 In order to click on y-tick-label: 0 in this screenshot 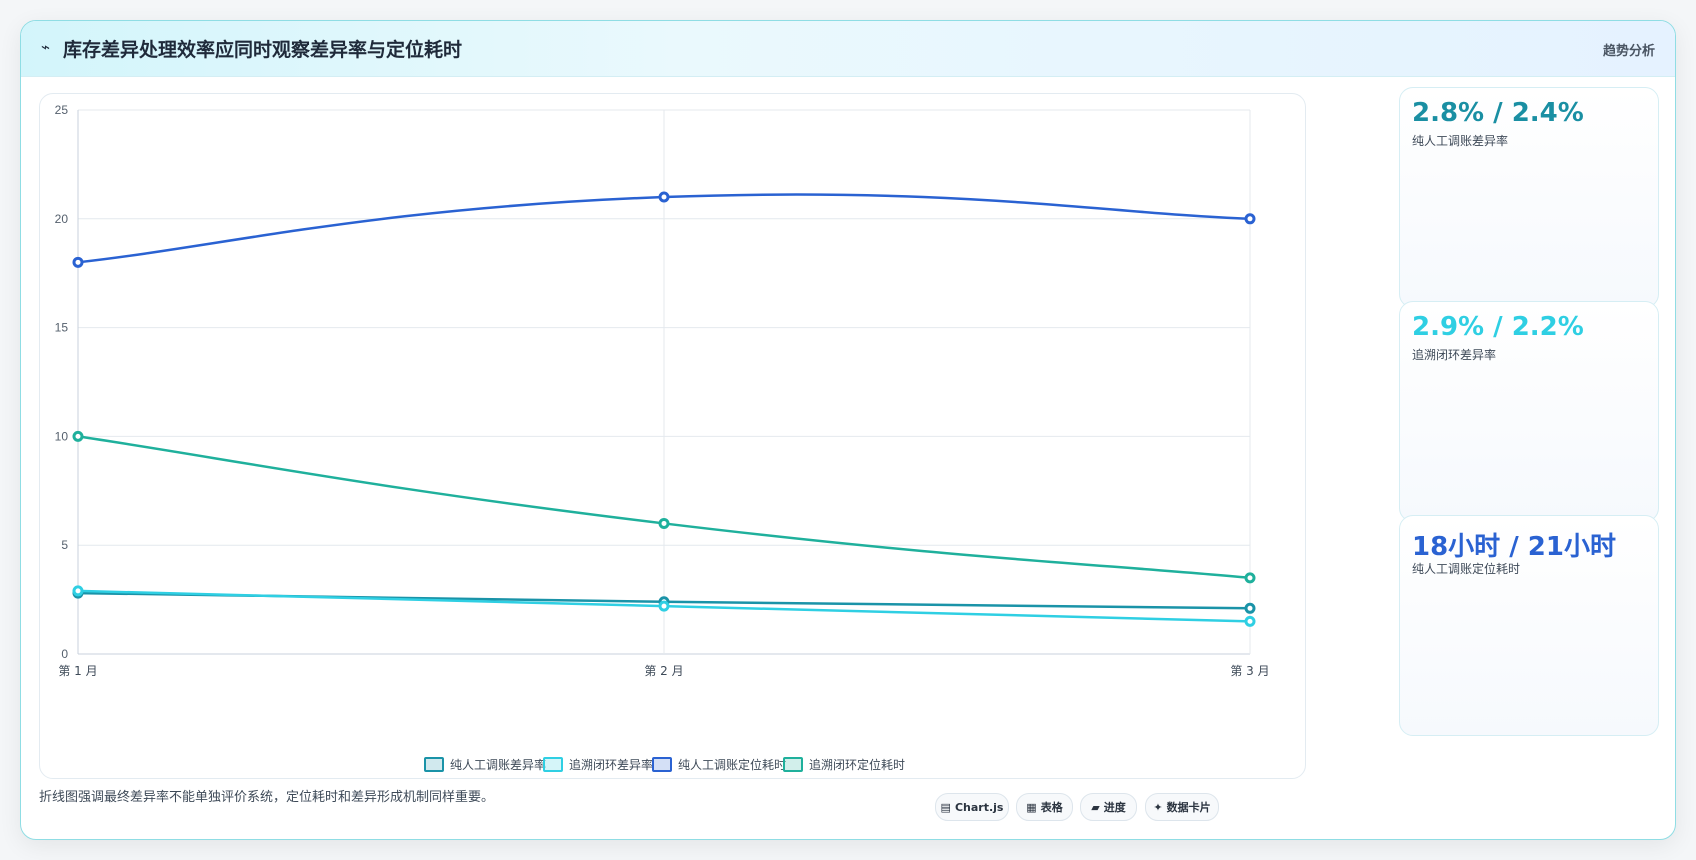, I will do `click(64, 654)`.